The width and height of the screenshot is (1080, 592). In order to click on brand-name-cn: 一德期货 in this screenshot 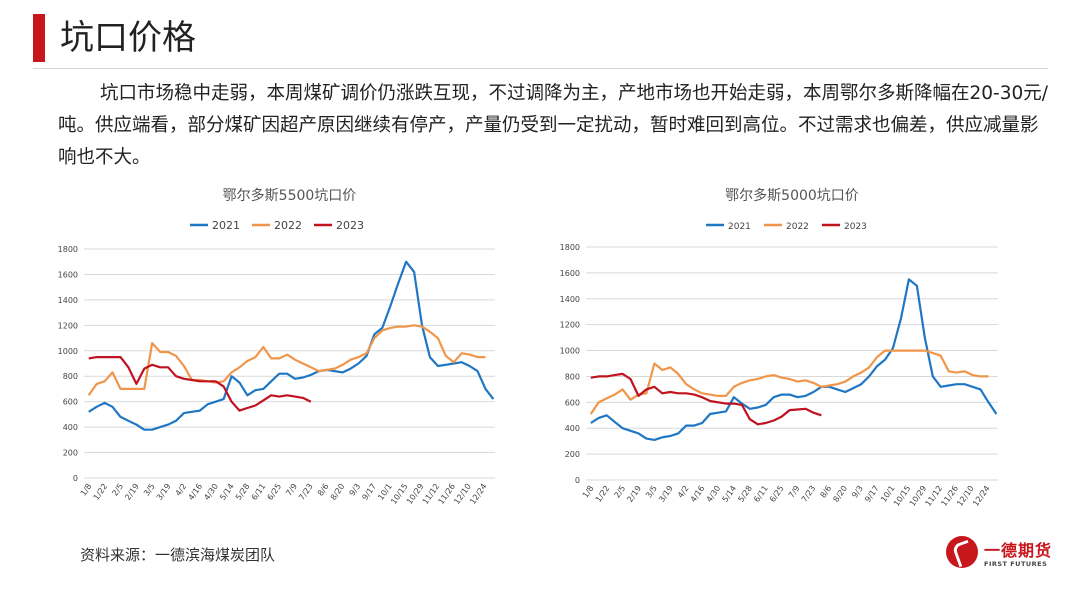, I will do `click(1018, 550)`.